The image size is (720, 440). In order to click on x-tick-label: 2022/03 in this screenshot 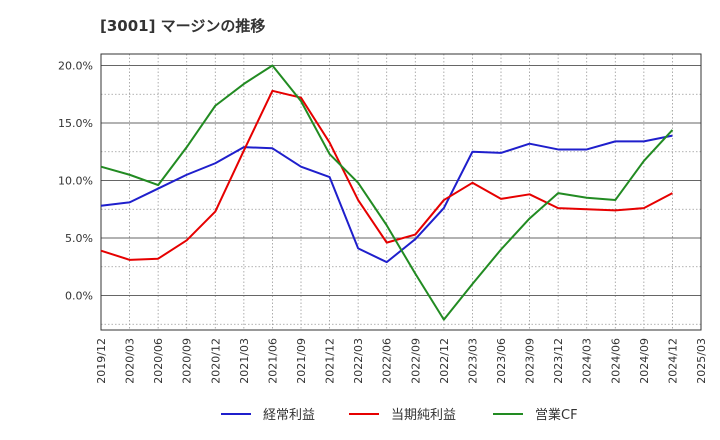, I will do `click(358, 361)`.